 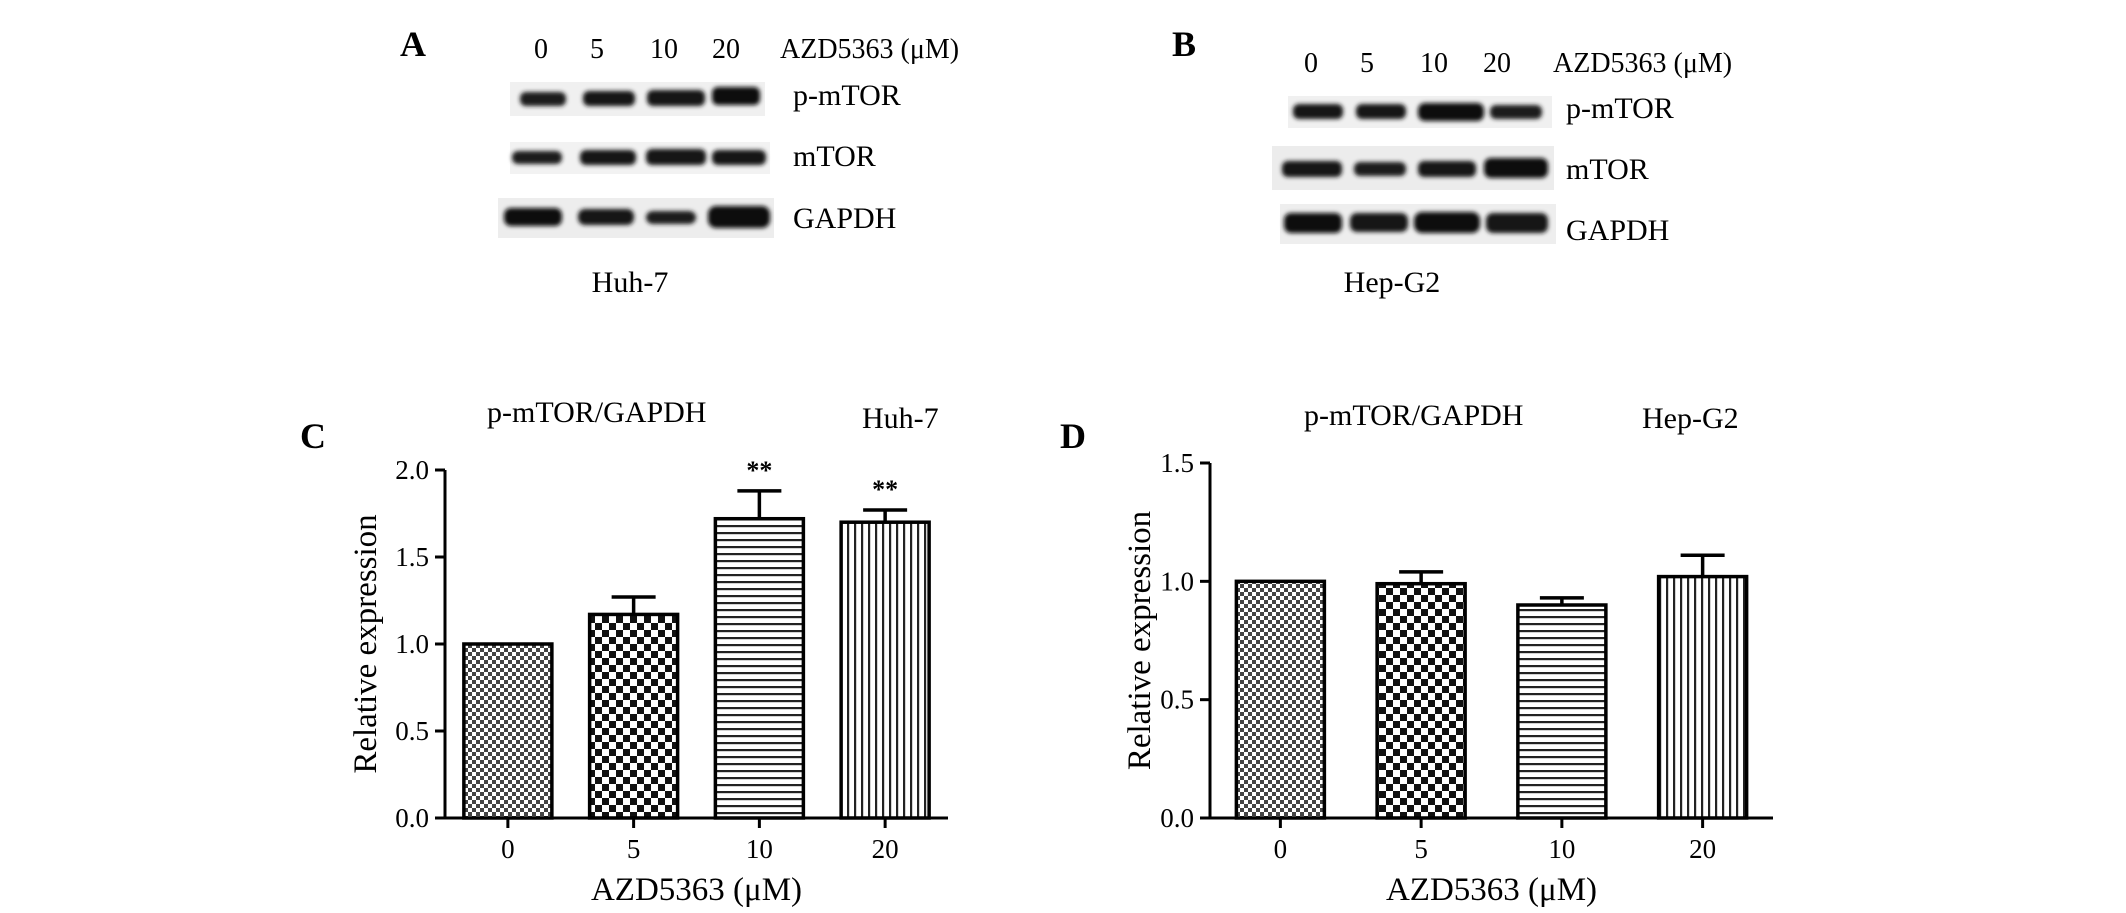 I want to click on chart-subtitle: Hep-G2, so click(x=1690, y=418).